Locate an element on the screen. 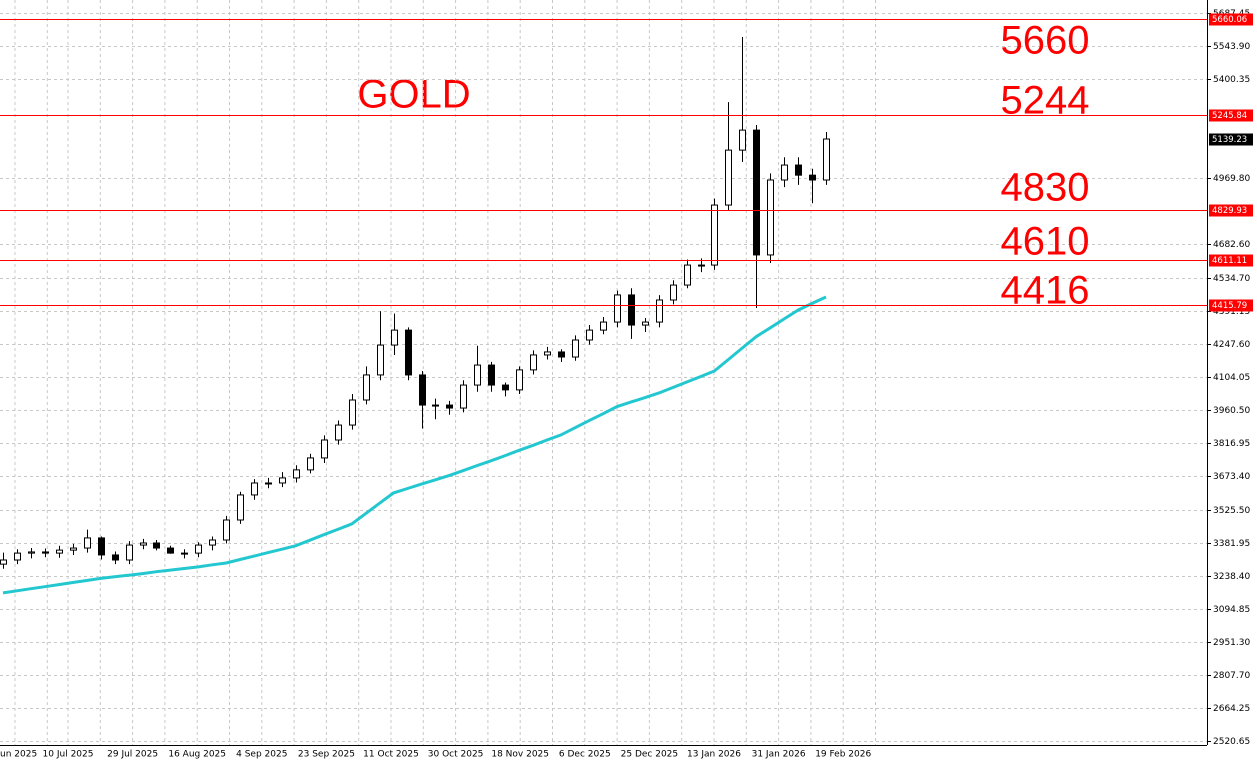  y-tick-label: 2520.65 is located at coordinates (1231, 742).